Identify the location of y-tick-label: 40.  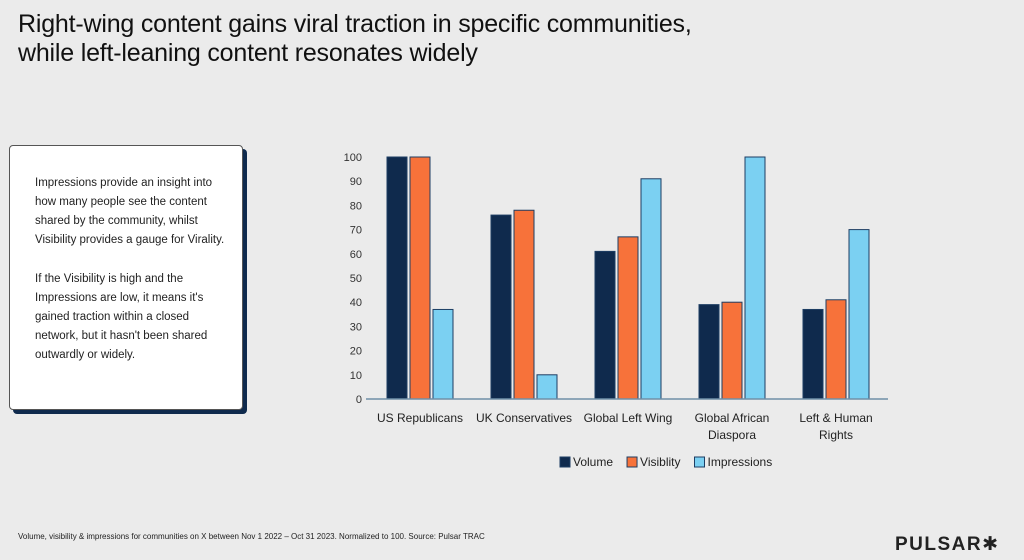
(356, 303).